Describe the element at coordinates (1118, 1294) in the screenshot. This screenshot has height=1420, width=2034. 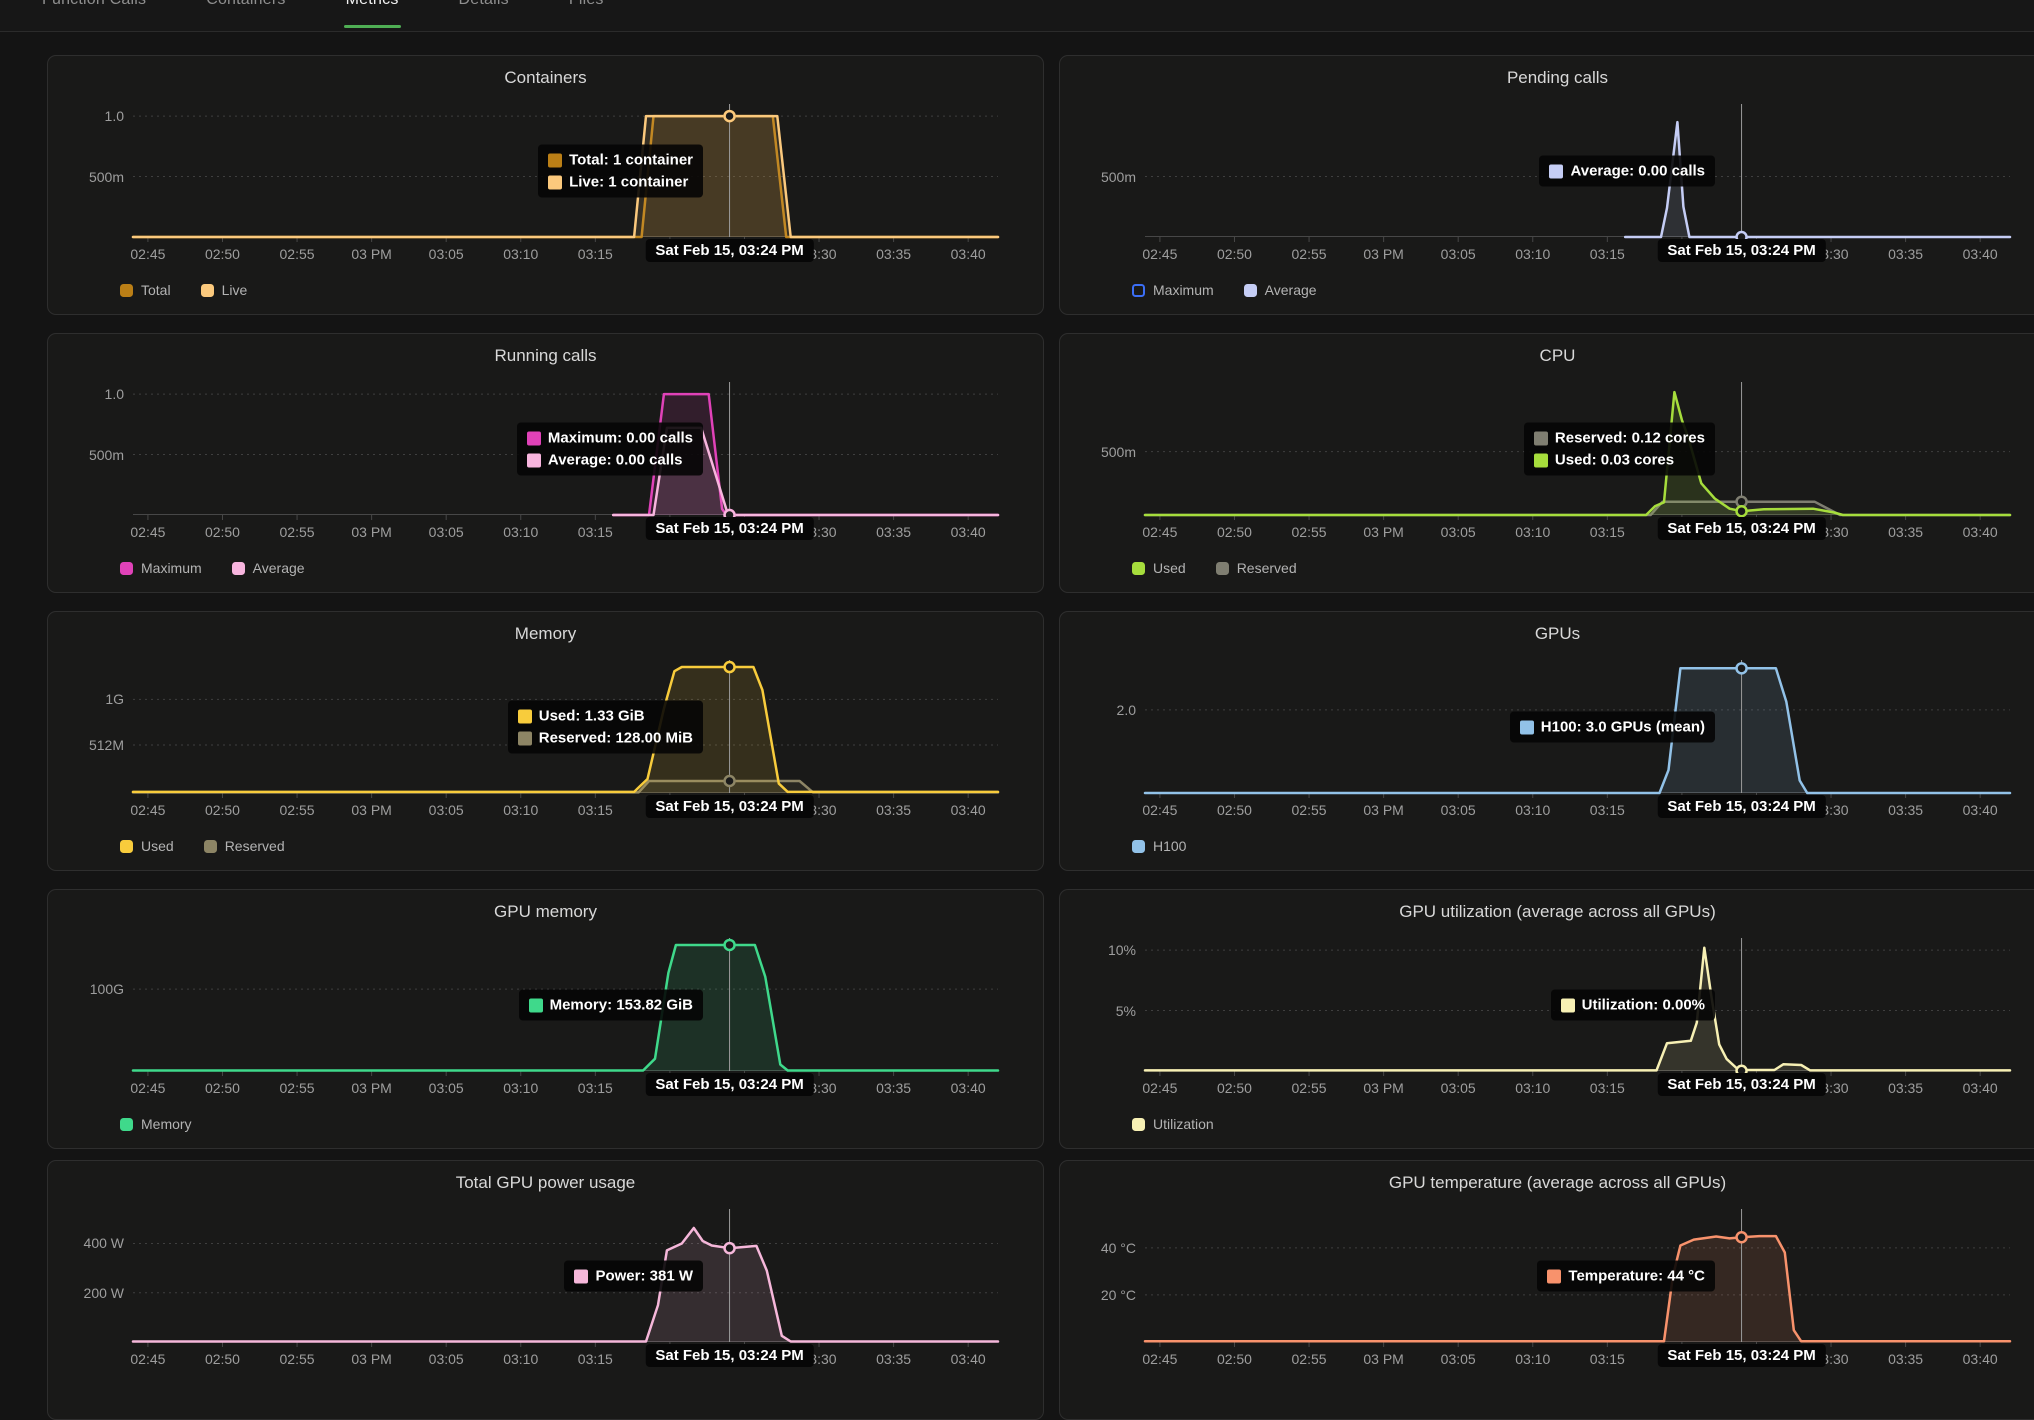
I see `y-axis-tick-label: 20 °C` at that location.